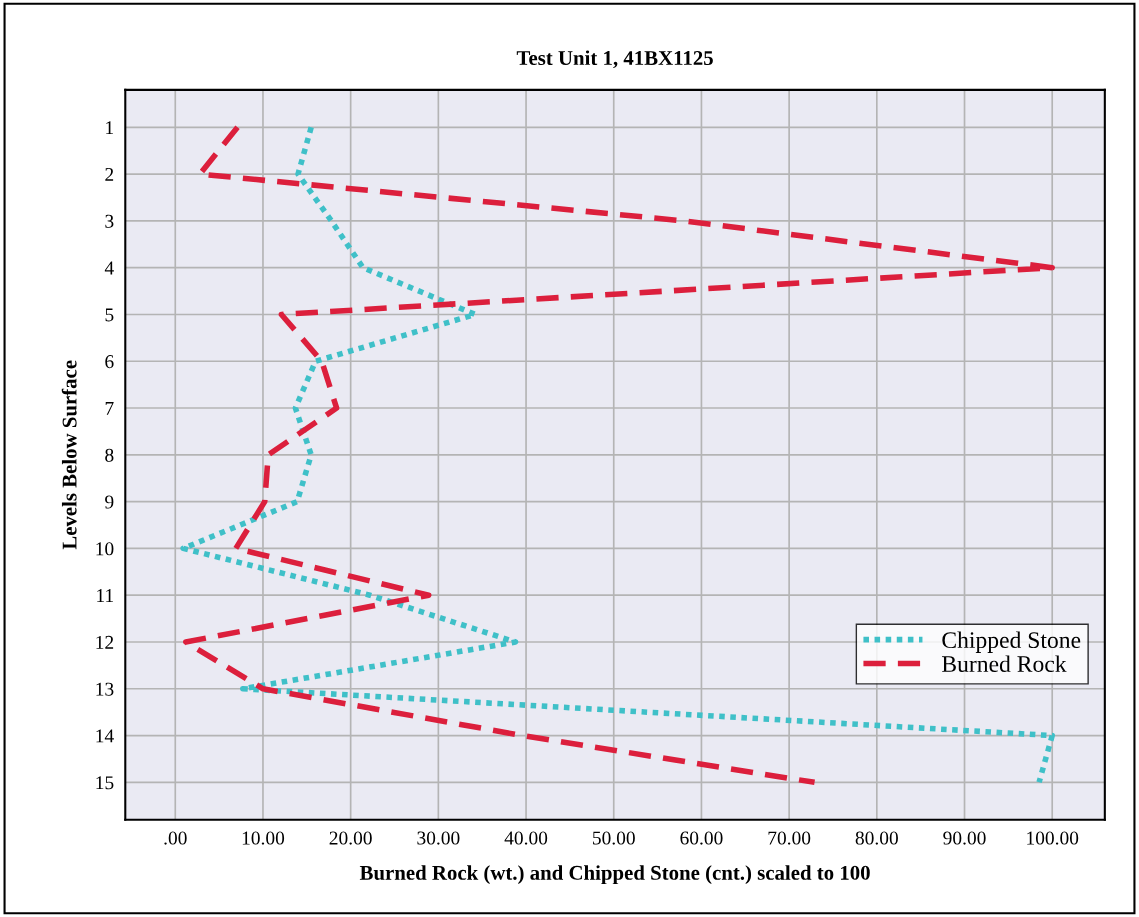 This screenshot has width=1139, height=917. Describe the element at coordinates (109, 174) in the screenshot. I see `y-tick-label: 2` at that location.